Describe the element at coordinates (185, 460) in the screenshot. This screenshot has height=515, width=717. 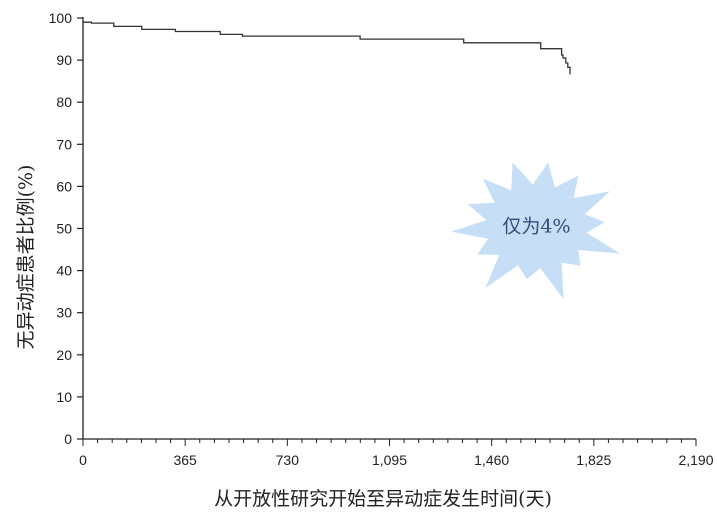
I see `x-tick-label: 365` at that location.